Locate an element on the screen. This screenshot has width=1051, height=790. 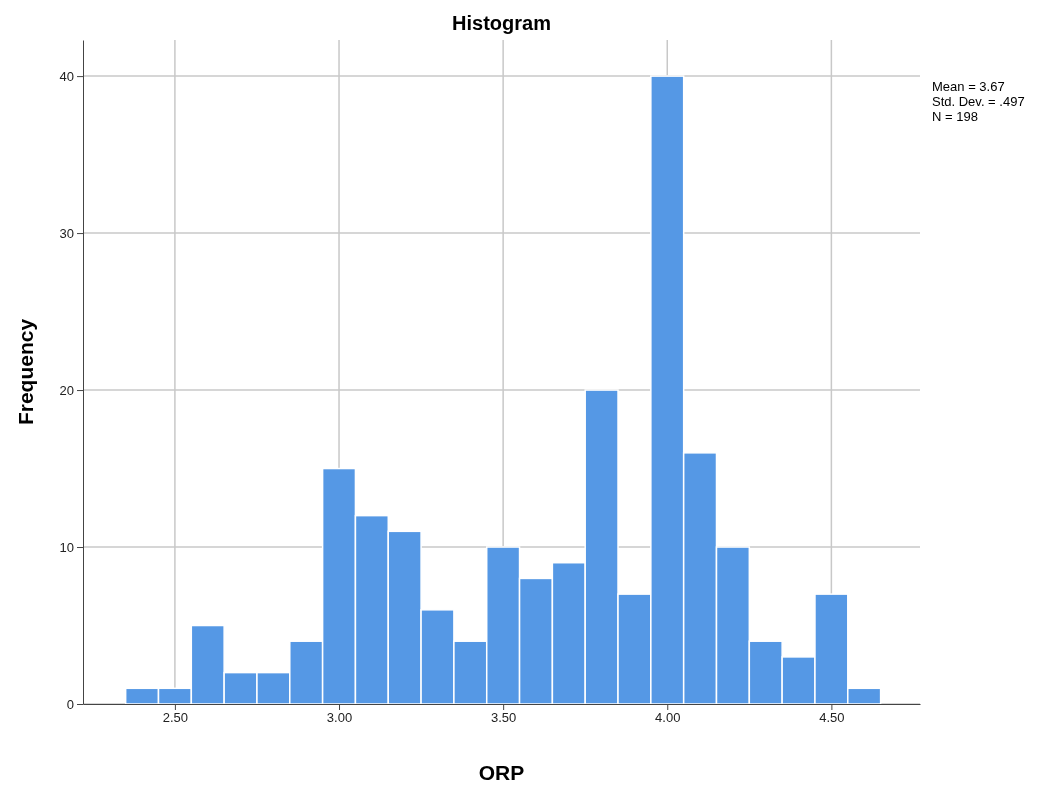
y-tick-label: 30 is located at coordinates (66, 233).